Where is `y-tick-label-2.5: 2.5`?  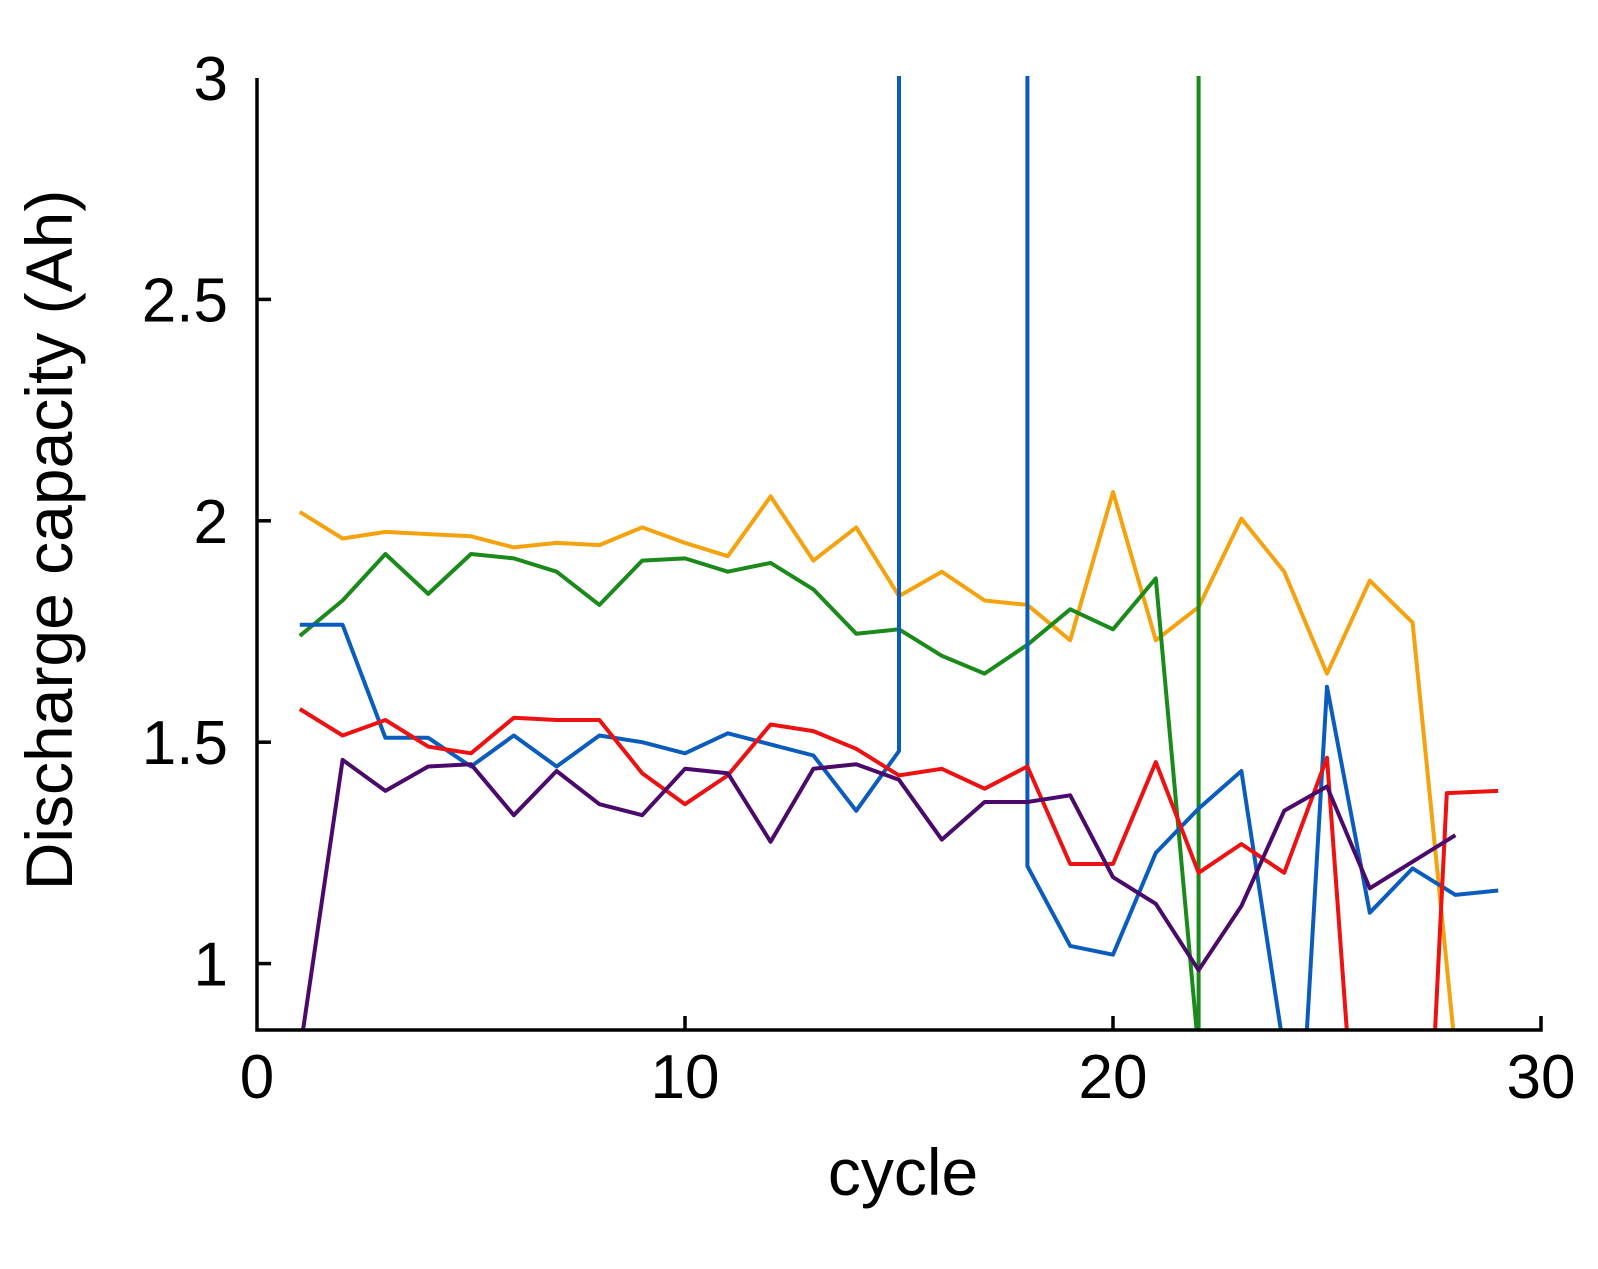 y-tick-label-2.5: 2.5 is located at coordinates (185, 300).